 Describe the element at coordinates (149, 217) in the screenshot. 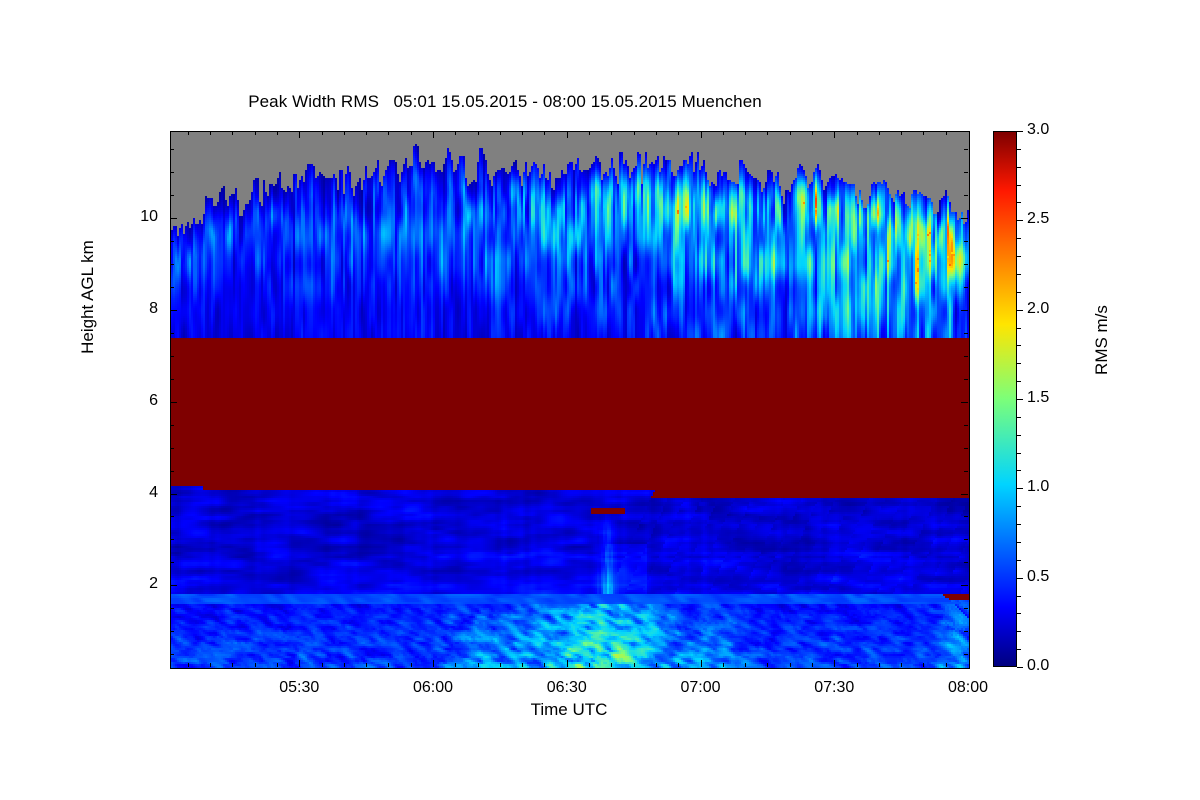

I see `y-tick-label: 10` at that location.